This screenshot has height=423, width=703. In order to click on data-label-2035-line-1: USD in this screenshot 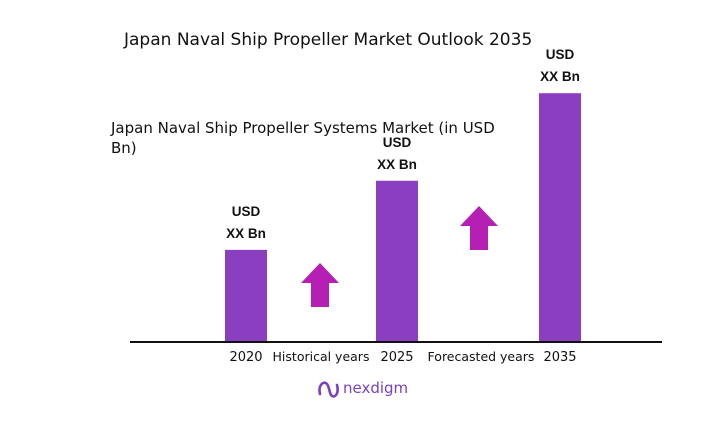, I will do `click(560, 54)`.